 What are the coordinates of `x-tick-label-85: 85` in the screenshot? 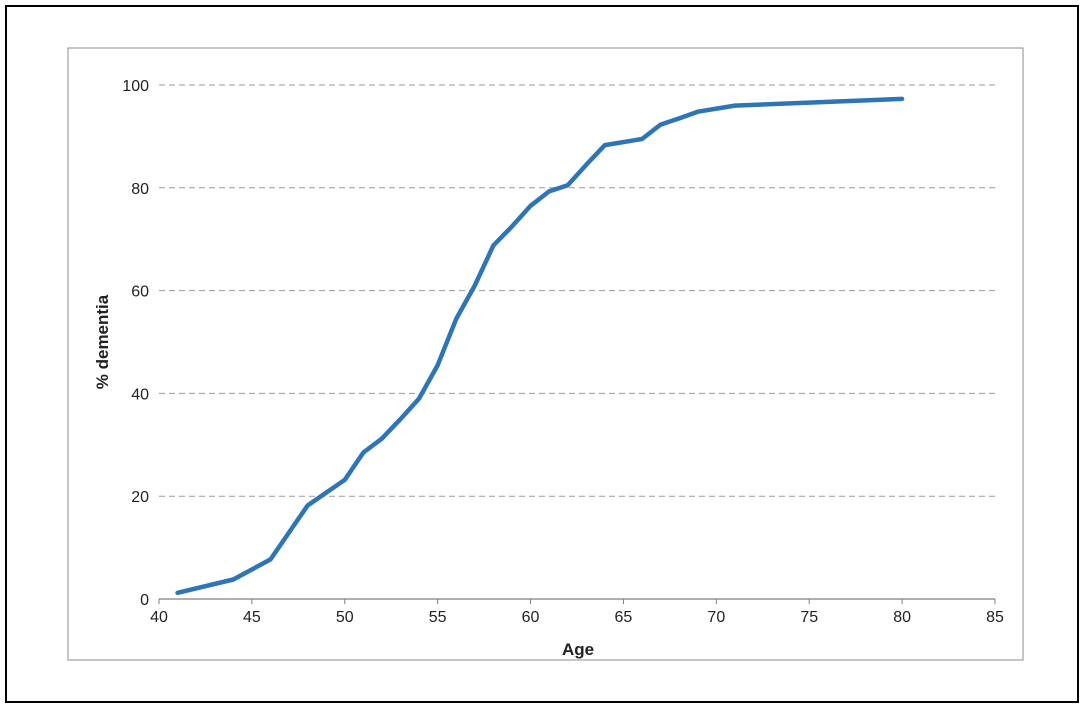 It's located at (995, 617).